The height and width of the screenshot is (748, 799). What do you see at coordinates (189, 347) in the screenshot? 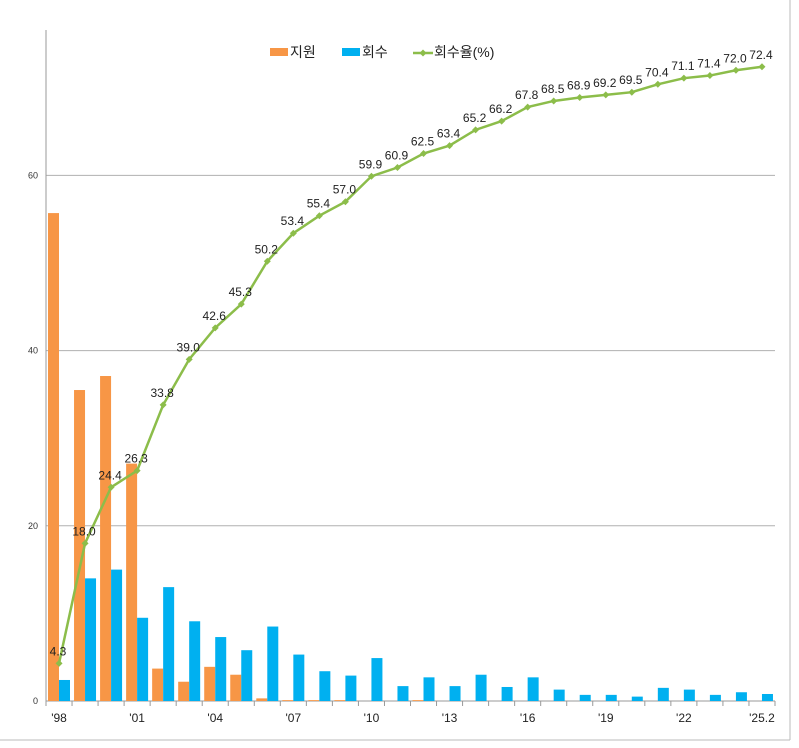
I see `data-label: 39.0` at bounding box center [189, 347].